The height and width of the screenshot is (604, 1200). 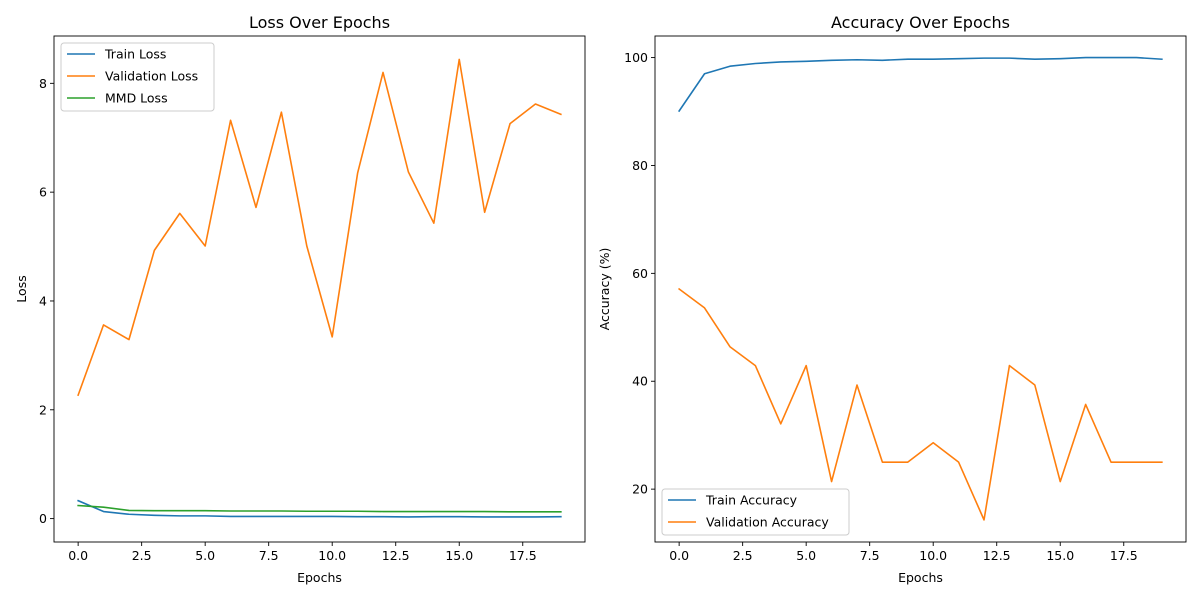 What do you see at coordinates (135, 54) in the screenshot?
I see `legend-label: Train Loss` at bounding box center [135, 54].